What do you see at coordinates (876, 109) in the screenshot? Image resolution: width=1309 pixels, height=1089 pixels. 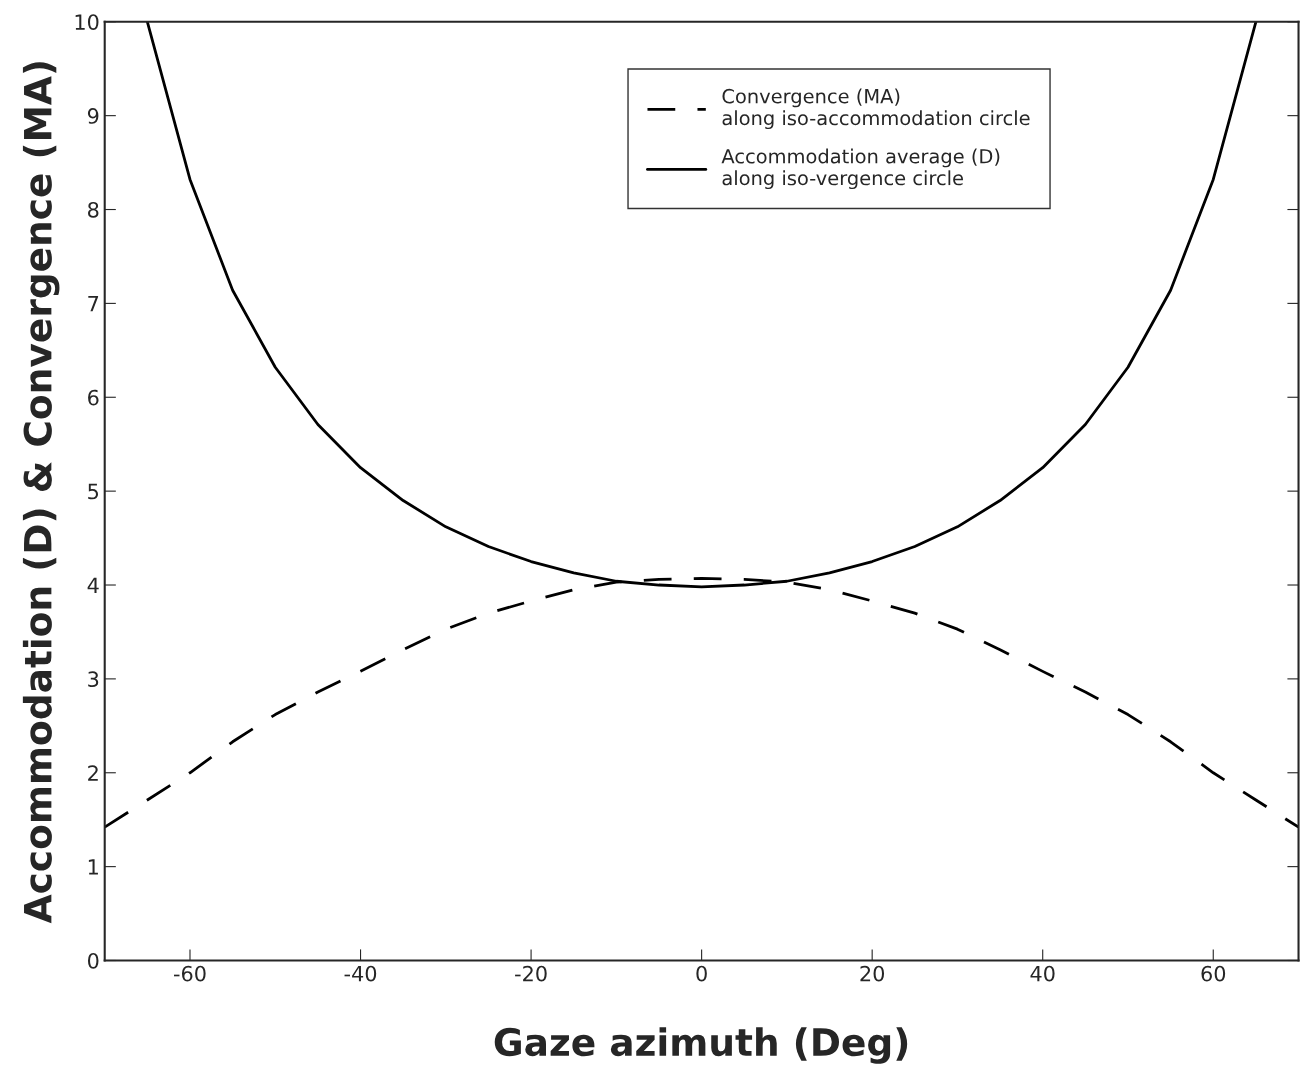 I see `legend-label: Convergence (MA) along iso-accommodation circle` at bounding box center [876, 109].